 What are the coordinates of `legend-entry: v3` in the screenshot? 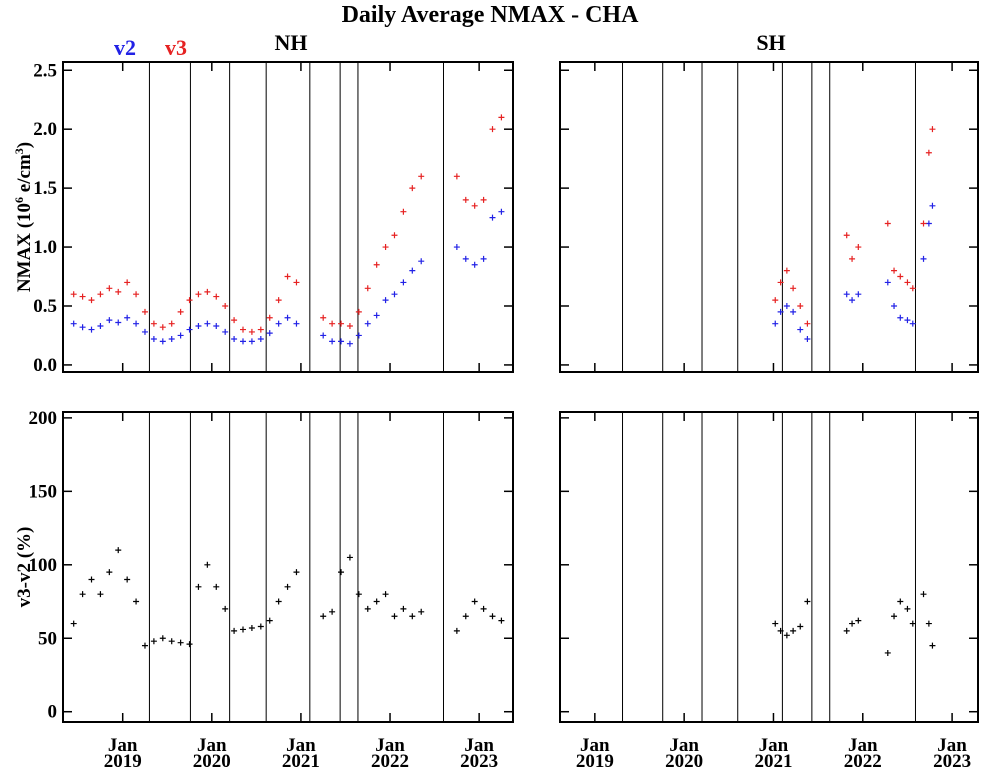 It's located at (176, 47).